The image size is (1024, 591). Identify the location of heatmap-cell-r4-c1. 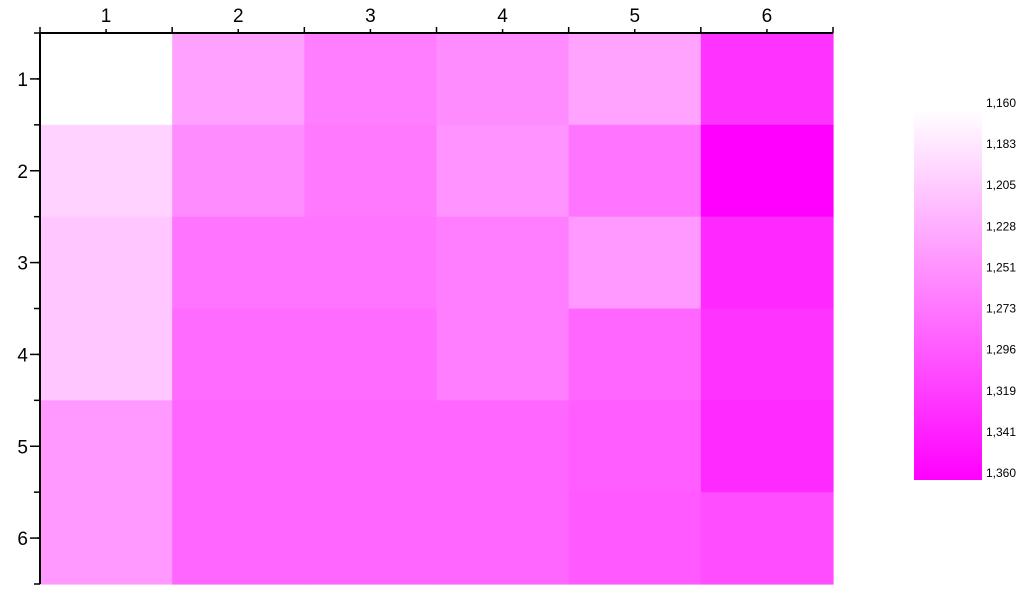
(106, 354).